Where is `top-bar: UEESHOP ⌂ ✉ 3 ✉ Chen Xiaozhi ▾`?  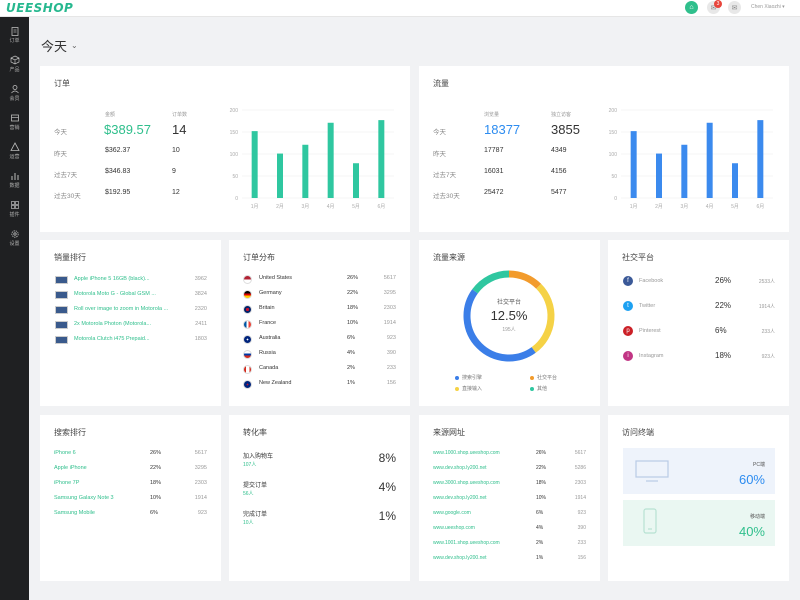
top-bar: UEESHOP ⌂ ✉ 3 ✉ Chen Xiaozhi ▾ is located at coordinates (400, 8).